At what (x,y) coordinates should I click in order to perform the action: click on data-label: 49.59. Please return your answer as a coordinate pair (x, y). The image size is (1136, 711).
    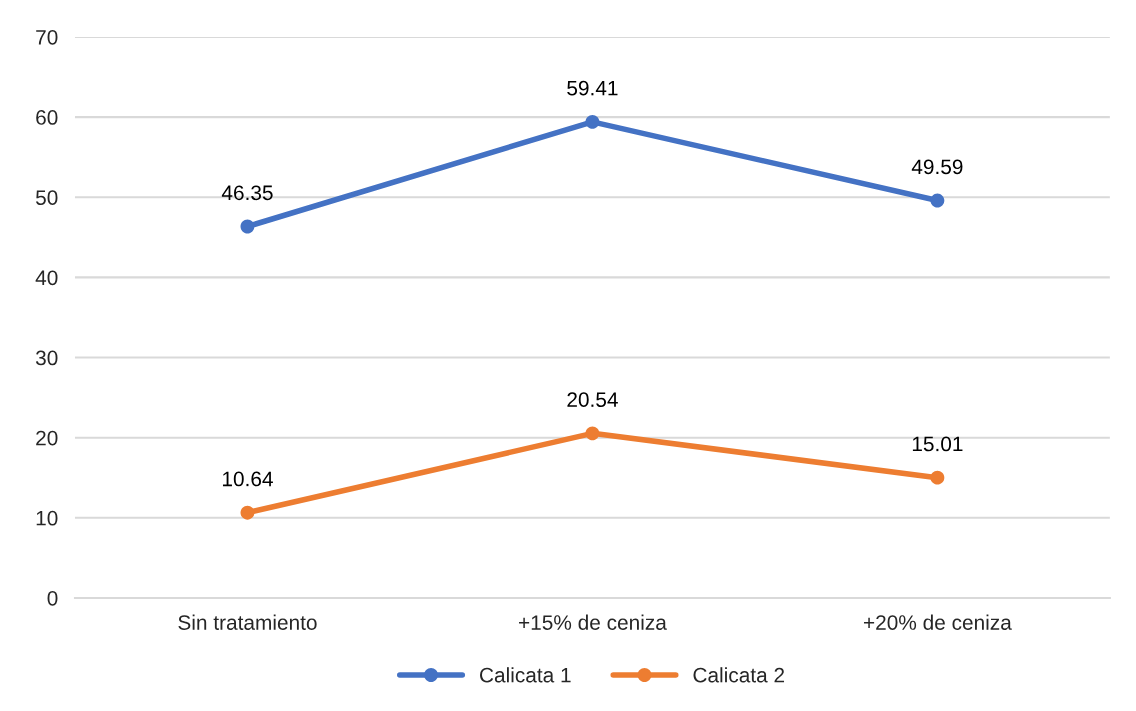
    Looking at the image, I should click on (937, 167).